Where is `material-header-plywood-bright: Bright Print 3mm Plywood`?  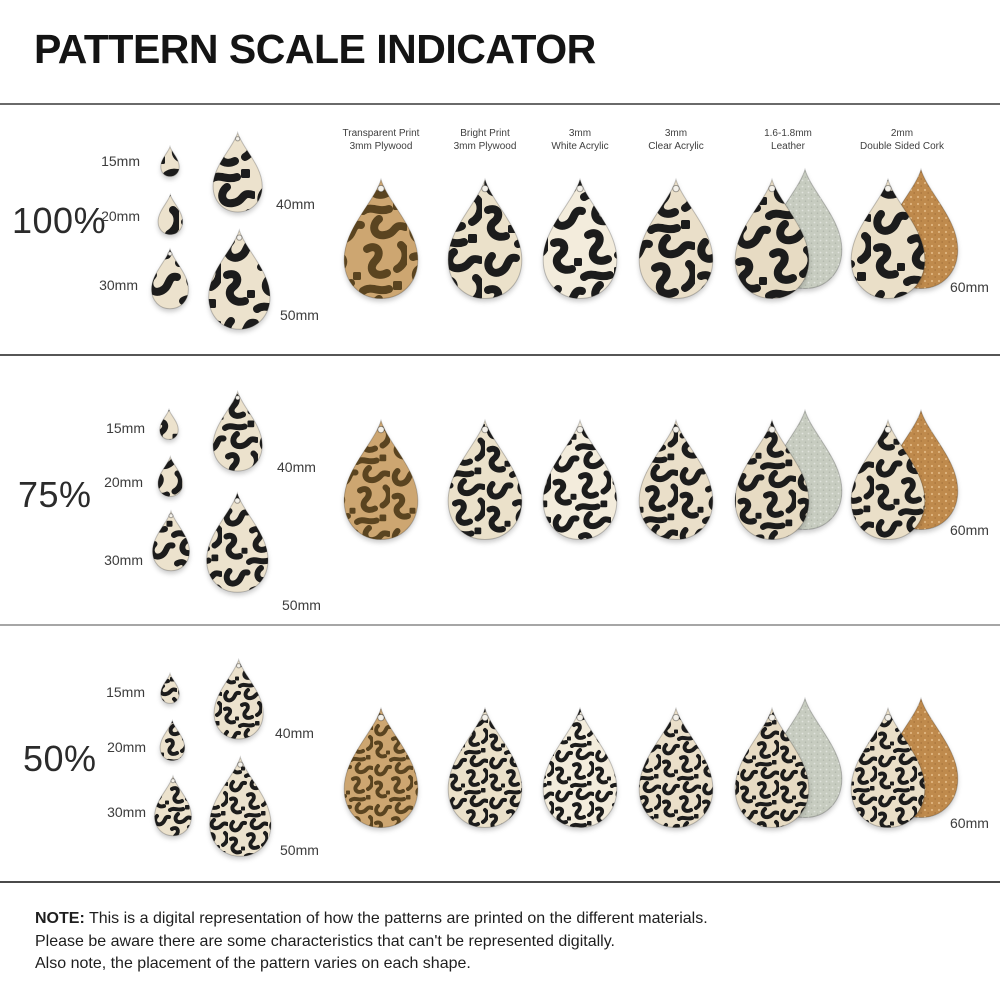
material-header-plywood-bright: Bright Print 3mm Plywood is located at coordinates (485, 140).